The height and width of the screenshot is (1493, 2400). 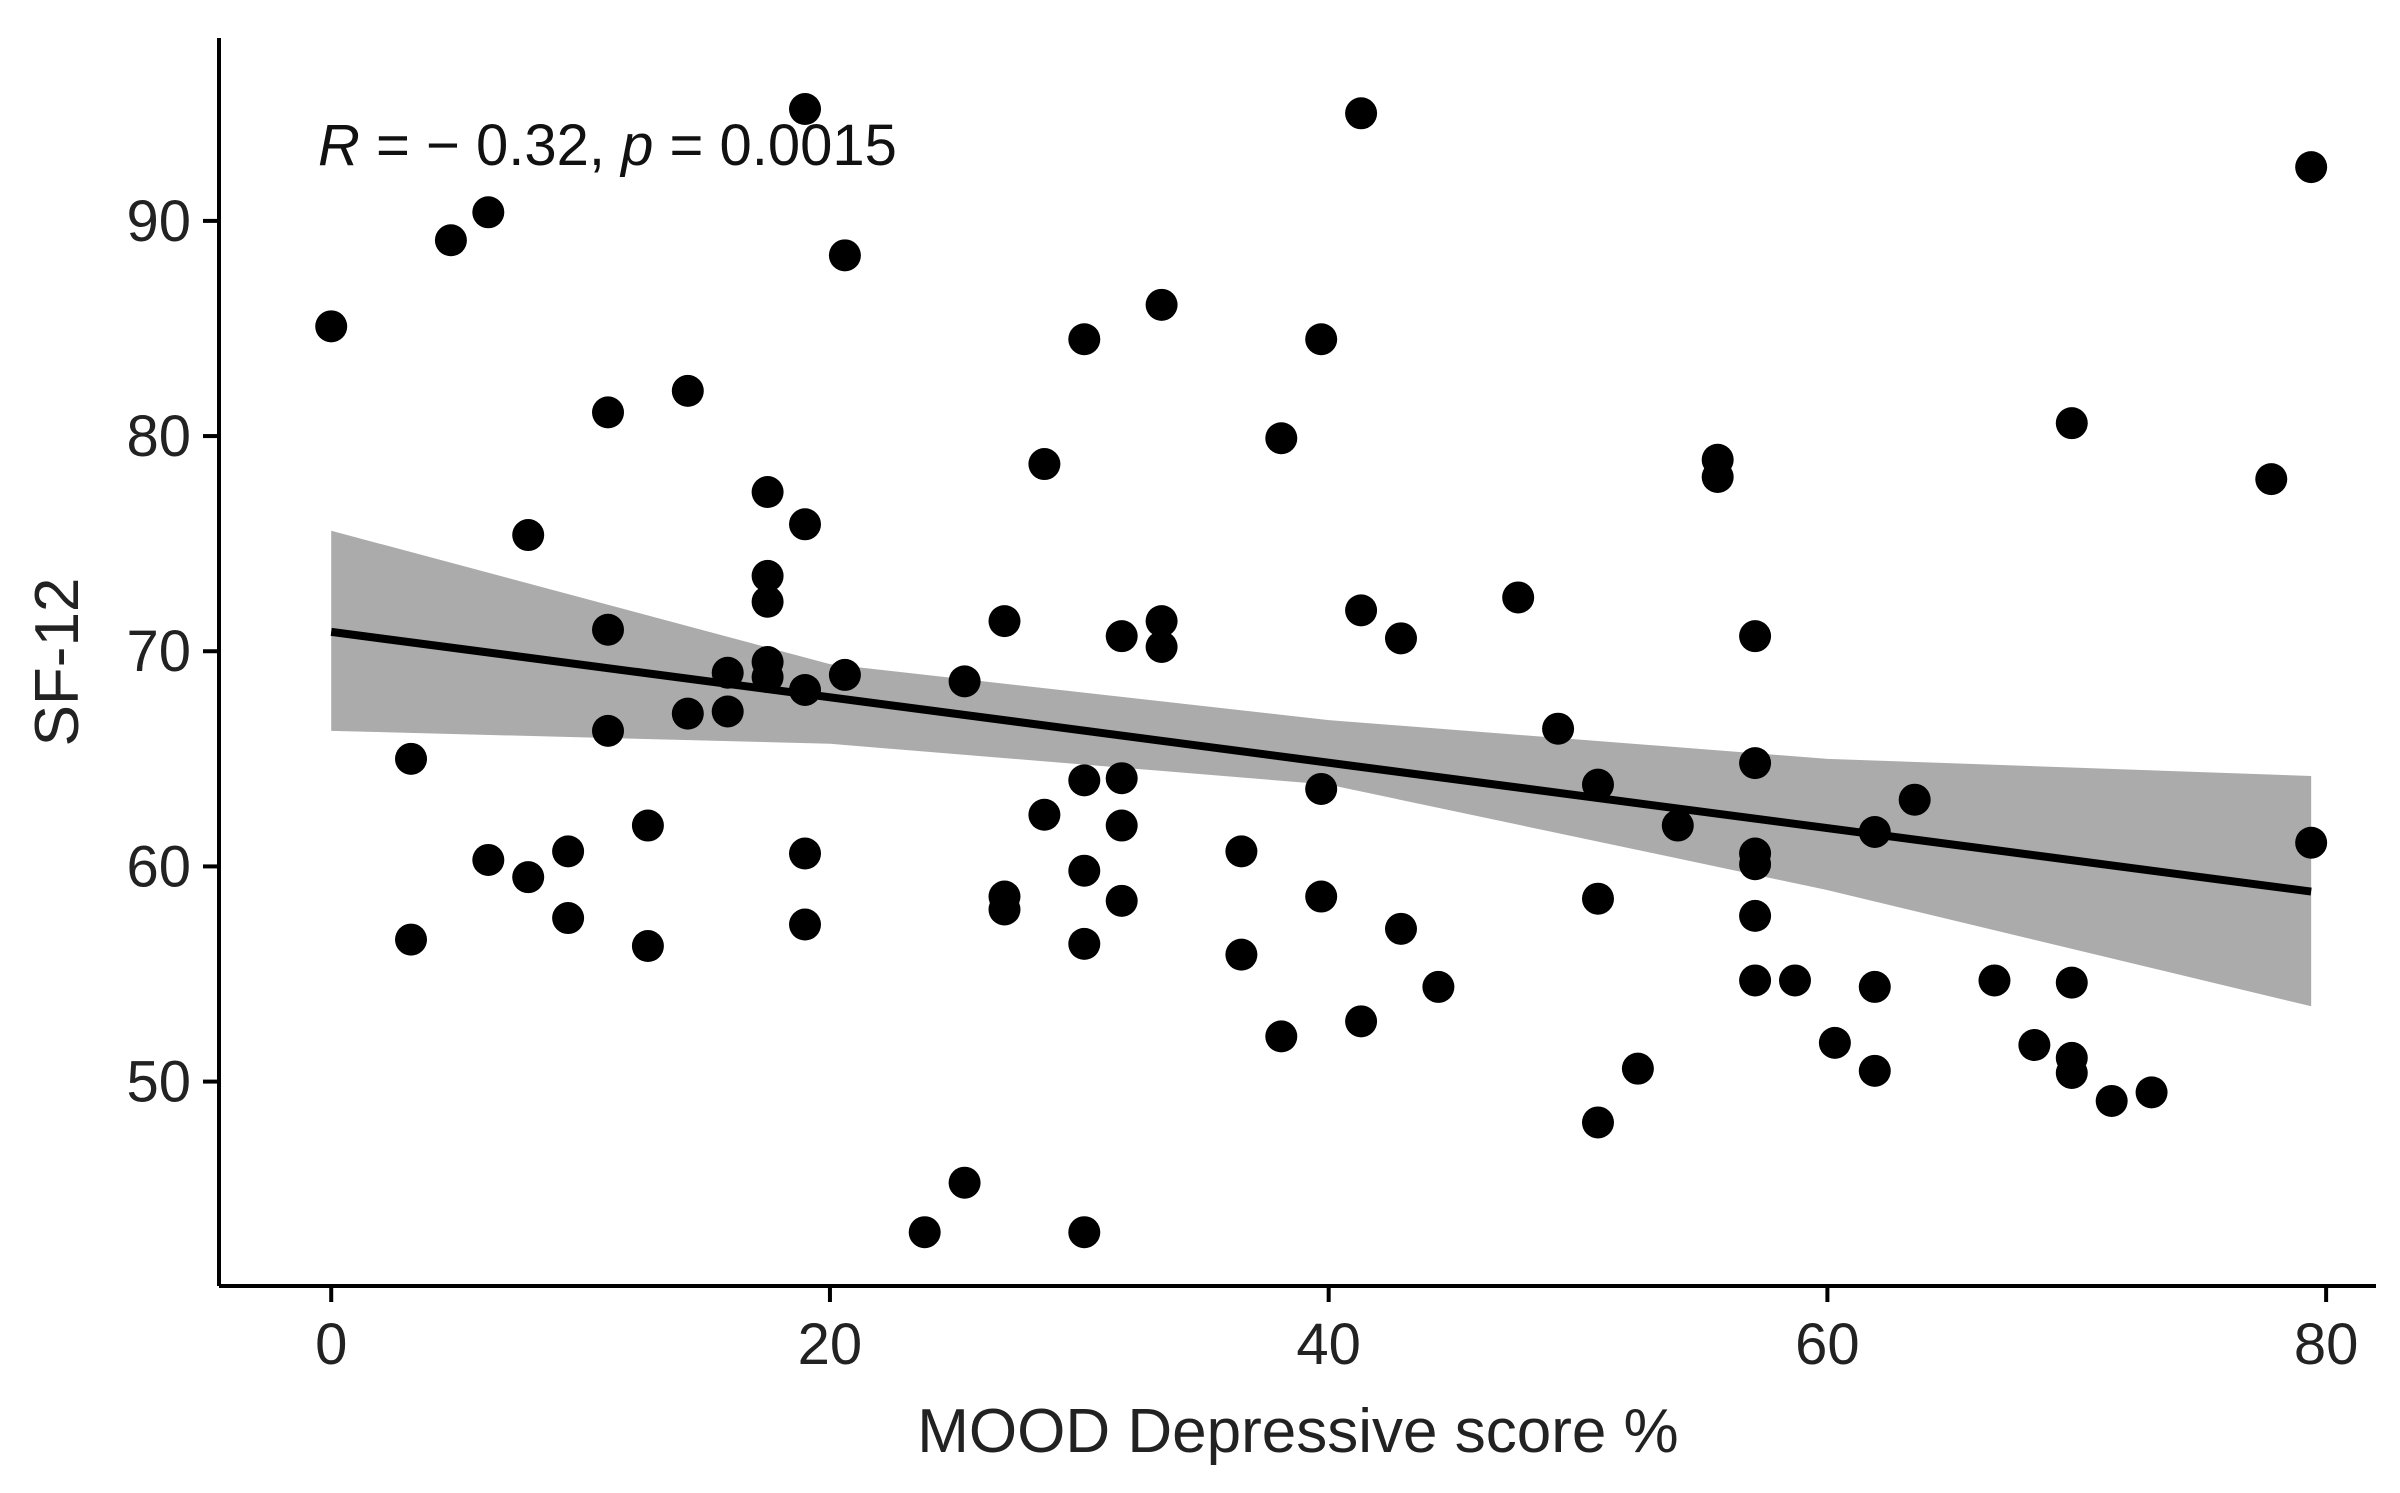 I want to click on p-symbol: p, so click(x=636, y=145).